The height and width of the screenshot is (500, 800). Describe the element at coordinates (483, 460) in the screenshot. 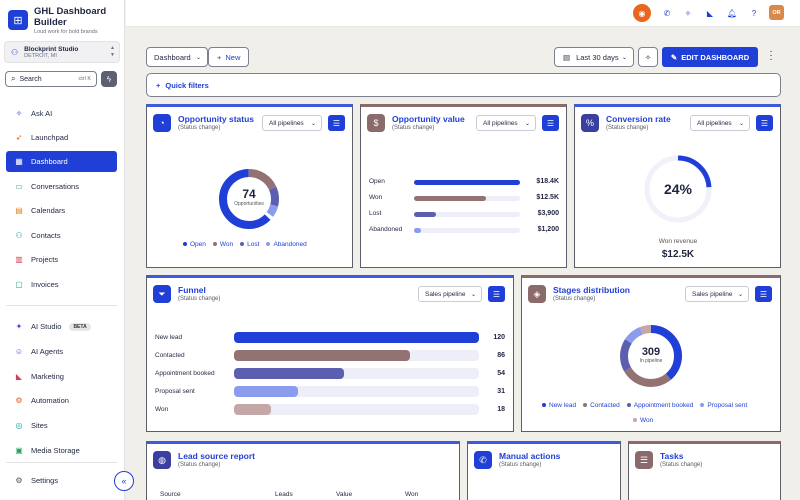

I see `phone-icon: ✆` at that location.